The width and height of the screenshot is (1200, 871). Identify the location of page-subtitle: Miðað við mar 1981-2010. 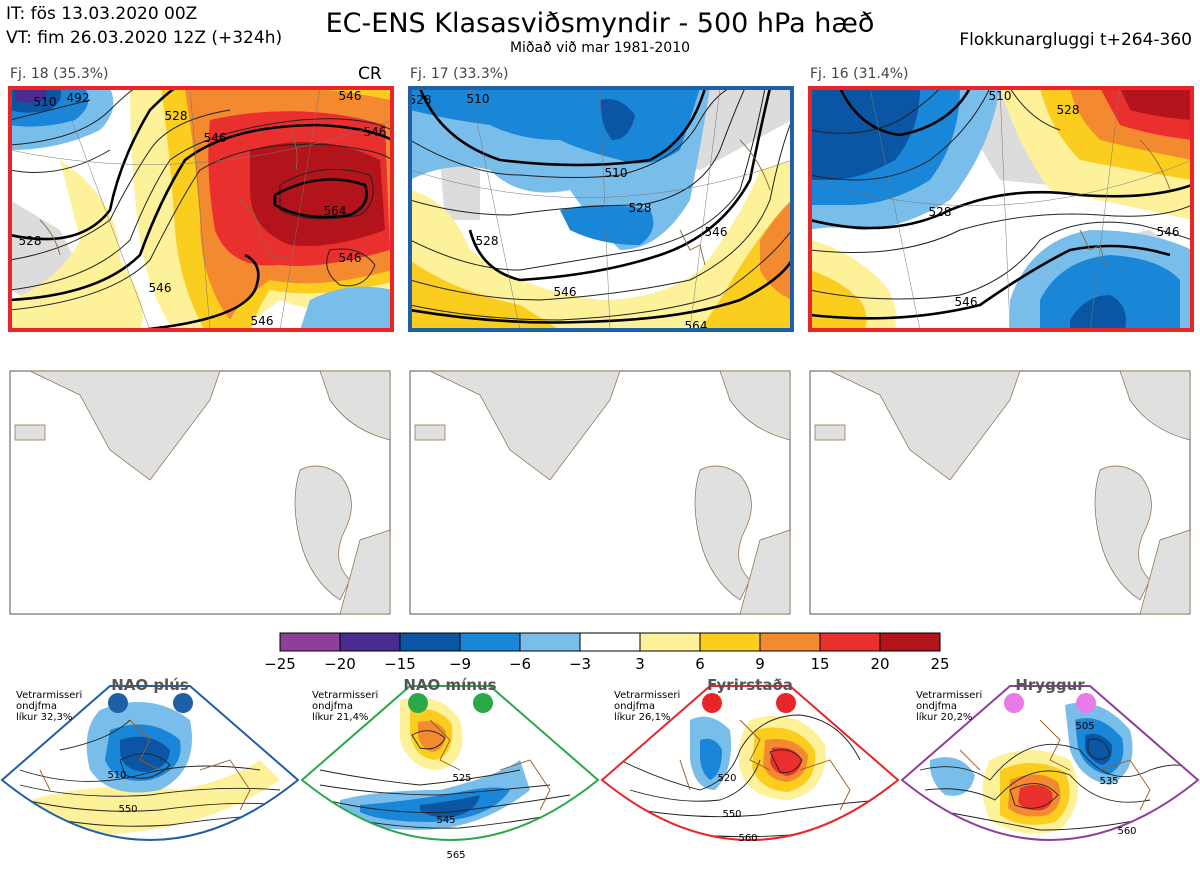
(600, 48).